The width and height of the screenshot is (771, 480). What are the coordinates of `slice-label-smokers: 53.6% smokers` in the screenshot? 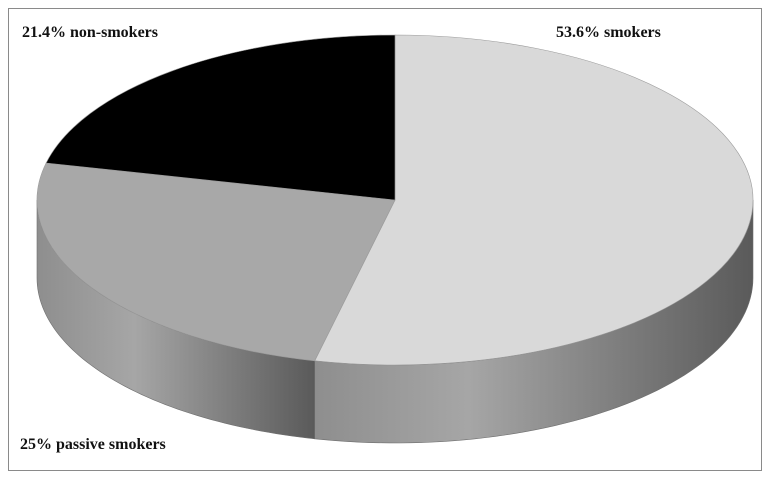 It's located at (608, 32).